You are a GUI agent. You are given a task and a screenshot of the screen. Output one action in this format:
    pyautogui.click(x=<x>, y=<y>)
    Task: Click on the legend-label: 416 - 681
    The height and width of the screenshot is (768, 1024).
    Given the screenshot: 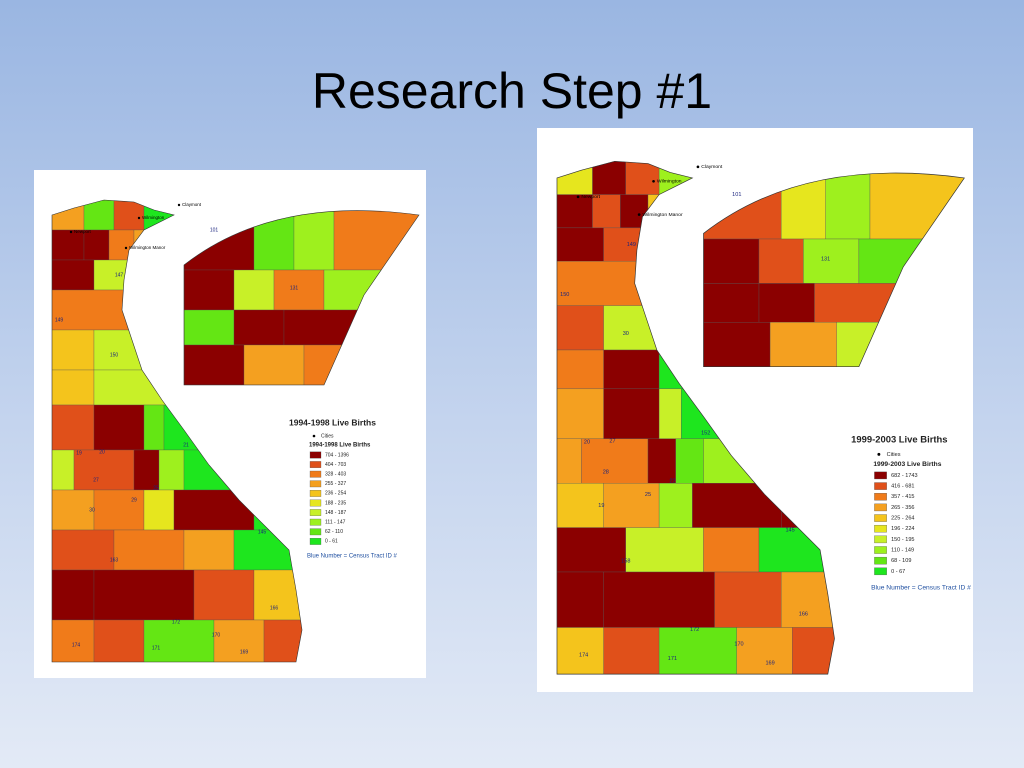 What is the action you would take?
    pyautogui.click(x=902, y=487)
    